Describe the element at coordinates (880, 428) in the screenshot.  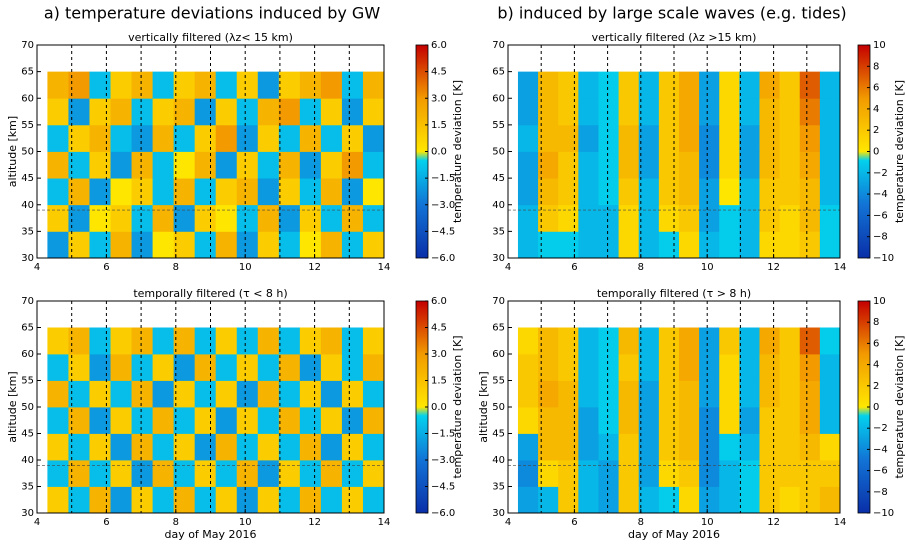
I see `colorbar-tick-label: −2` at that location.